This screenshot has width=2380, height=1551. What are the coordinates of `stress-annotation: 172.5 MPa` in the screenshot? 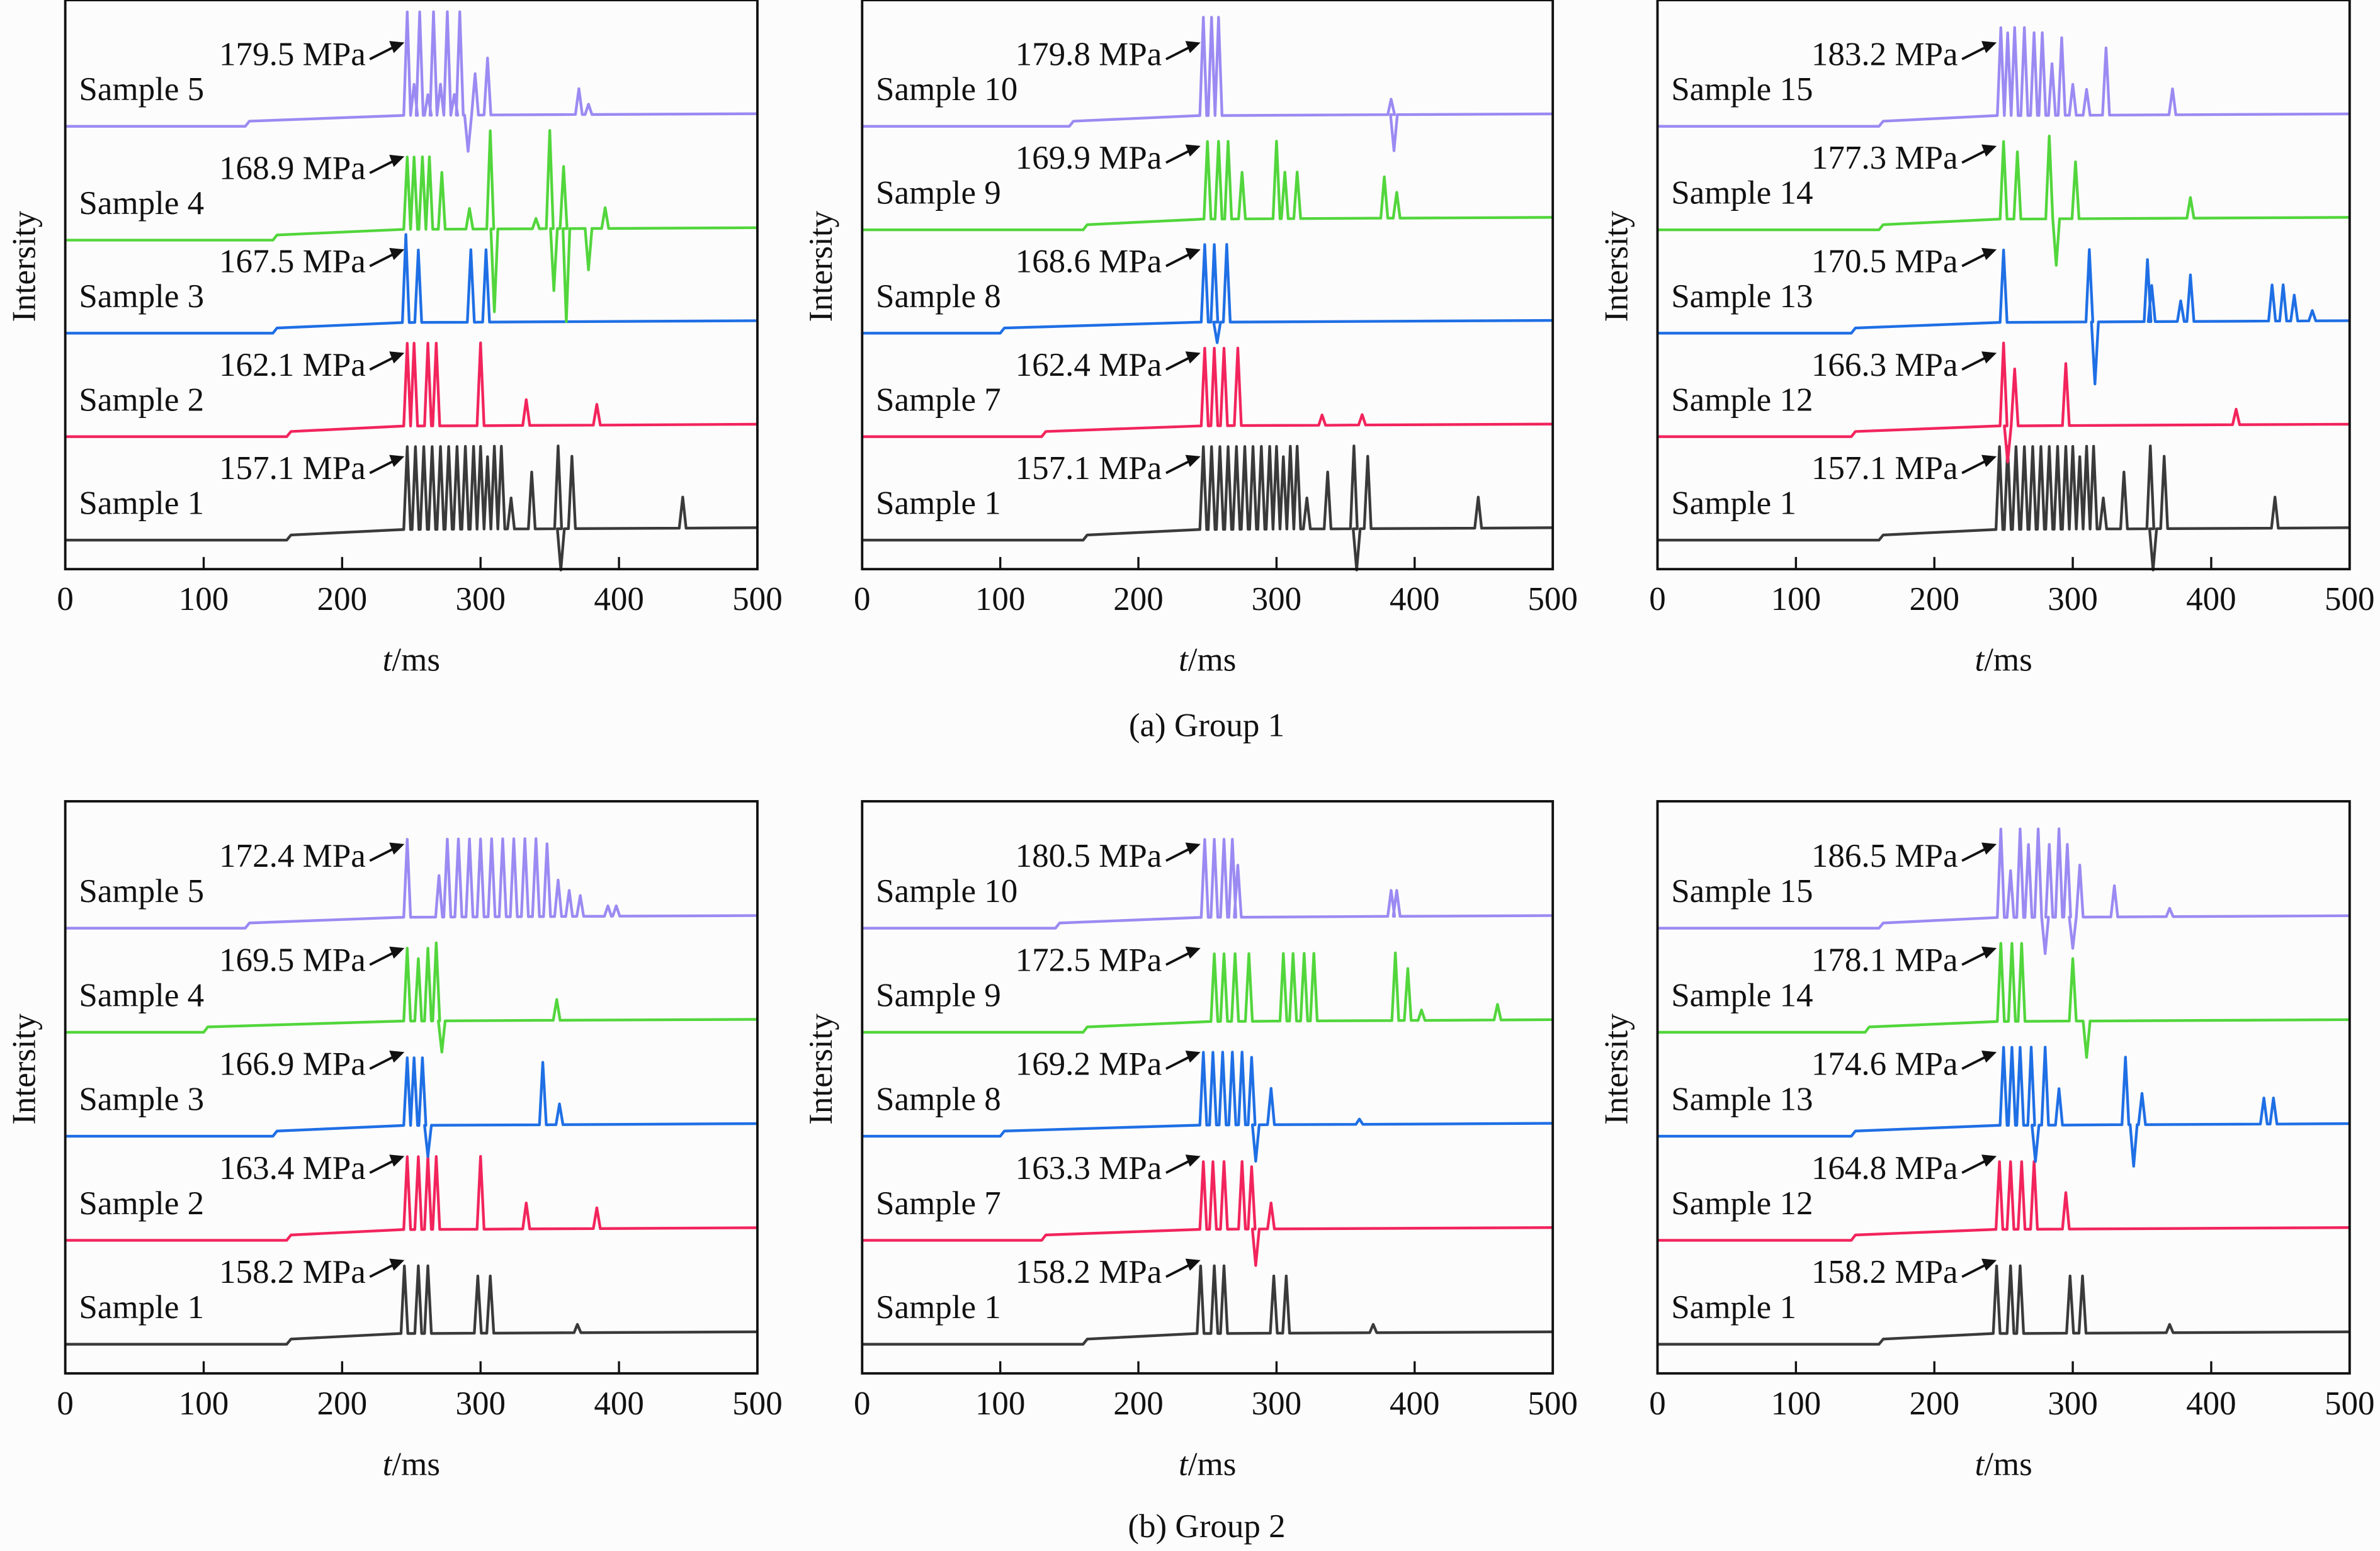 It's located at (1089, 960).